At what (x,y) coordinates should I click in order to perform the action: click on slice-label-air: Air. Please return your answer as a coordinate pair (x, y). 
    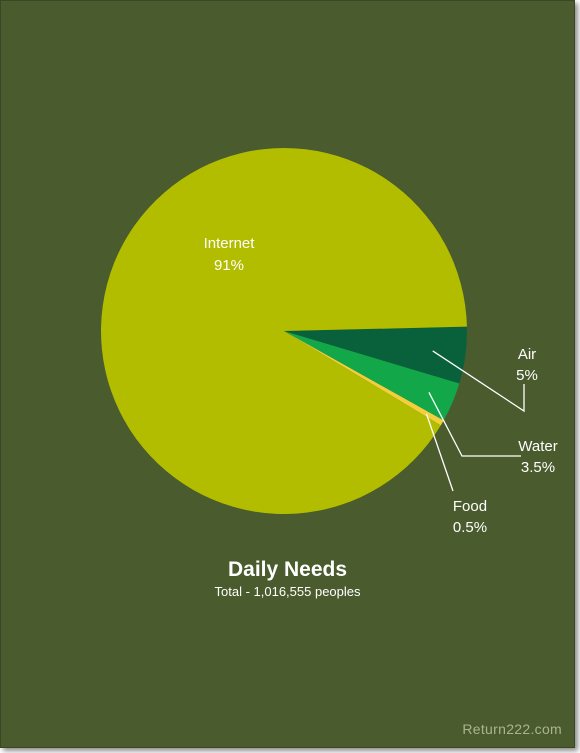
    Looking at the image, I should click on (527, 354).